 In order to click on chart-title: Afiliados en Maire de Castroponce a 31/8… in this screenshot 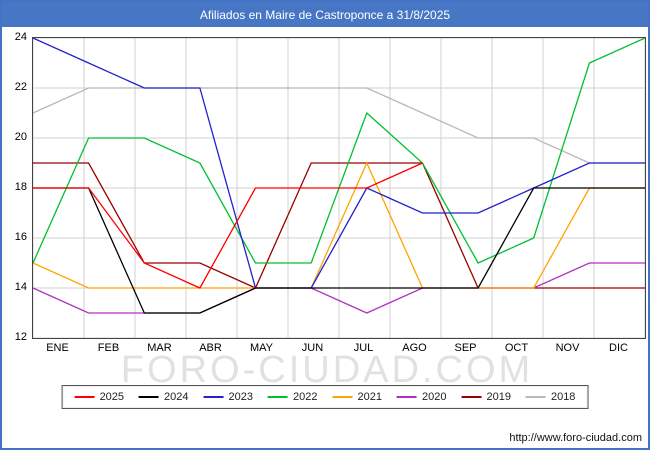, I will do `click(325, 14)`.